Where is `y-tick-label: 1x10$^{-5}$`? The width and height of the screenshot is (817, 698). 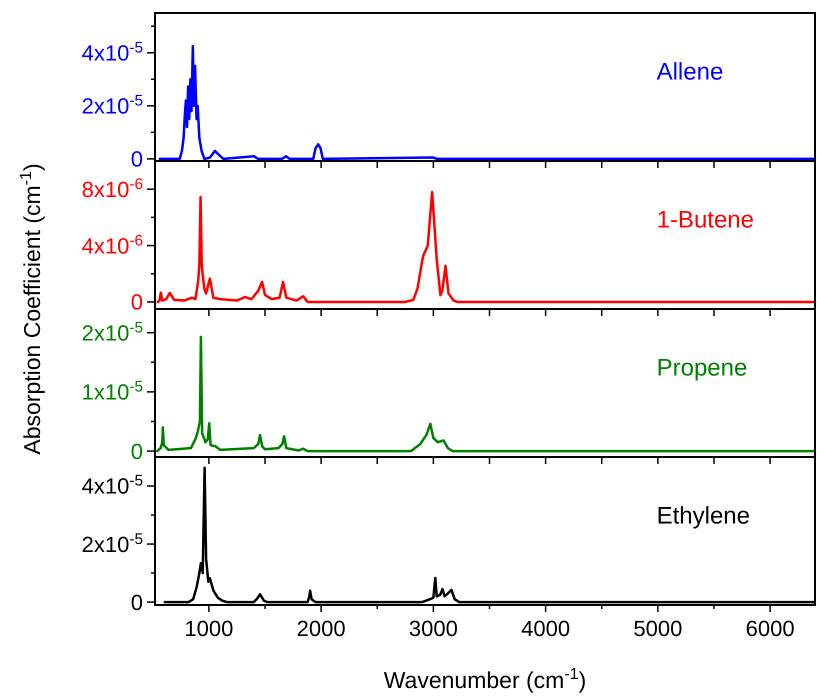
y-tick-label: 1x10$^{-5}$ is located at coordinates (112, 391).